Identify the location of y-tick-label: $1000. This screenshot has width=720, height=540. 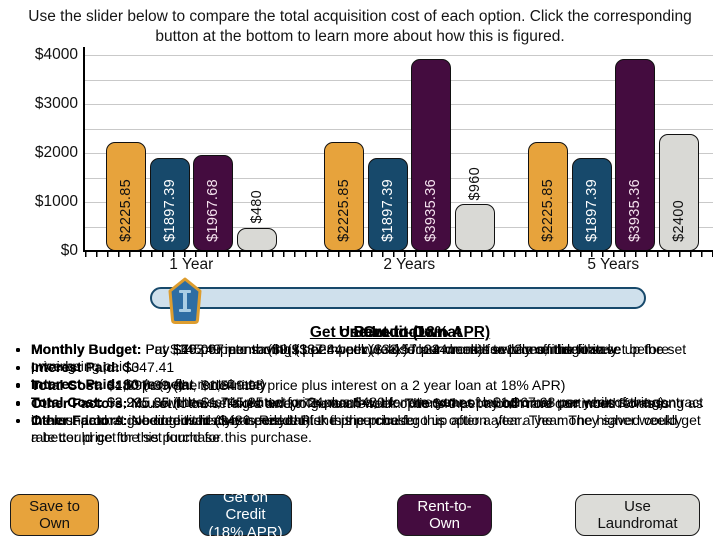
(56, 202).